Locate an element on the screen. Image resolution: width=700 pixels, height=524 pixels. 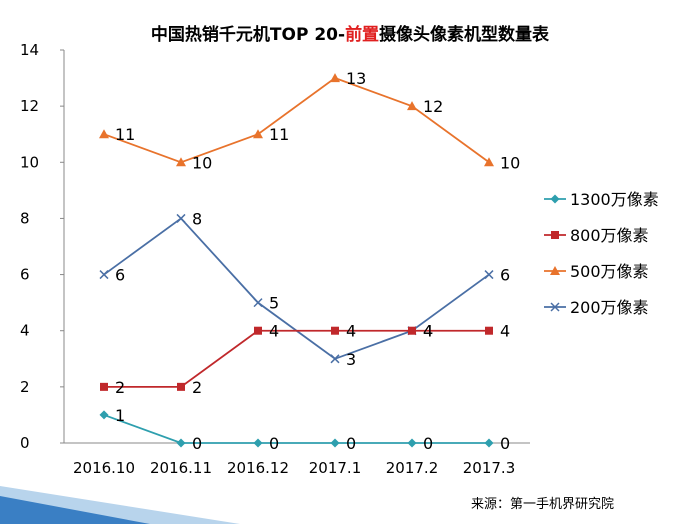
legend-item: 500万像素 is located at coordinates (596, 271).